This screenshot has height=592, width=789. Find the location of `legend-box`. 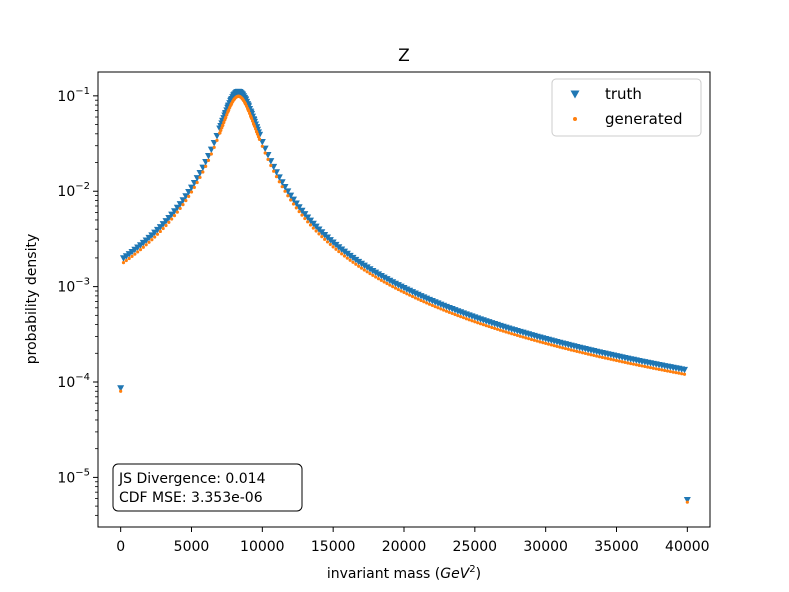

legend-box is located at coordinates (626, 107).